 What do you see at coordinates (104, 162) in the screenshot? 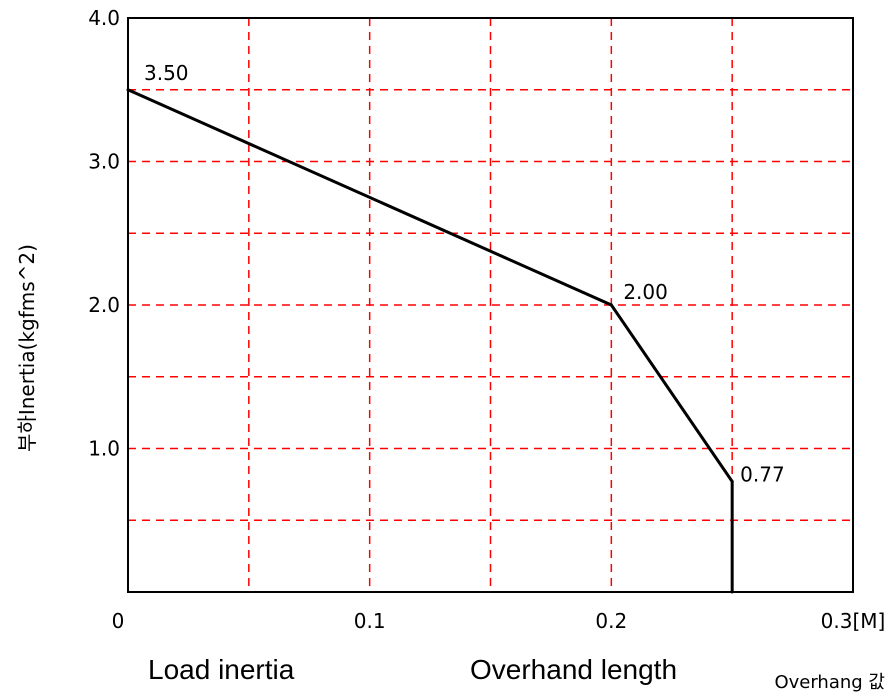
I see `y-tick-label: 3.0` at bounding box center [104, 162].